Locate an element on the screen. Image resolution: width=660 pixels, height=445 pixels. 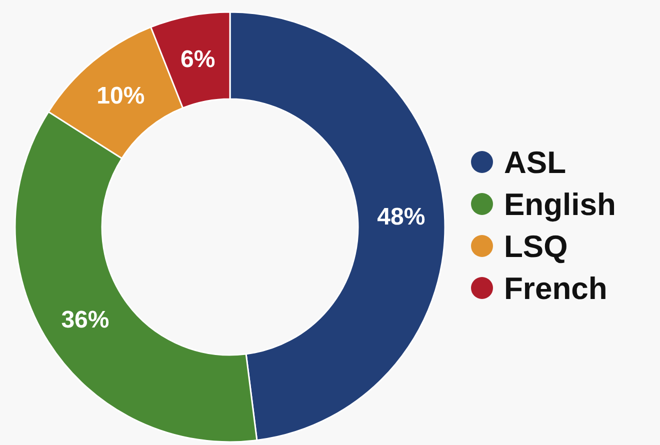
data-label: 48% is located at coordinates (401, 217).